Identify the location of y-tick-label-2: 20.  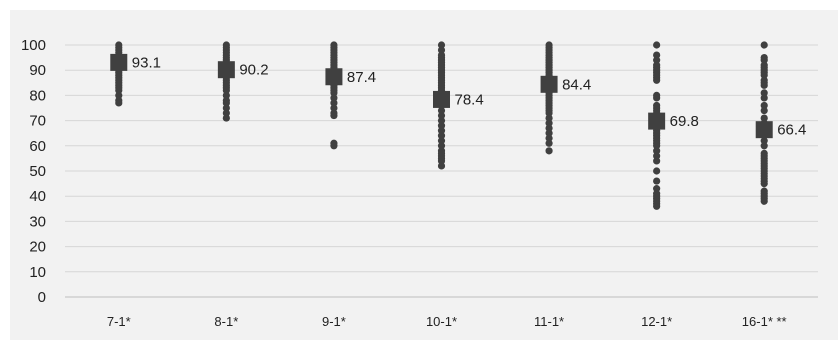
(37, 247).